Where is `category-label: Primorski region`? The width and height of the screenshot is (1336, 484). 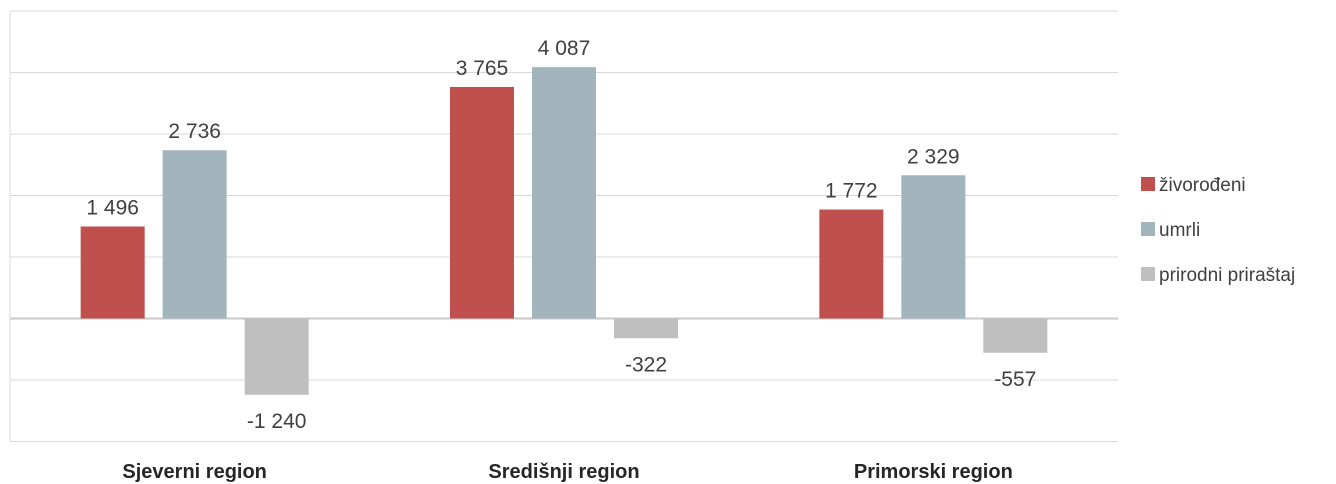
category-label: Primorski region is located at coordinates (933, 472).